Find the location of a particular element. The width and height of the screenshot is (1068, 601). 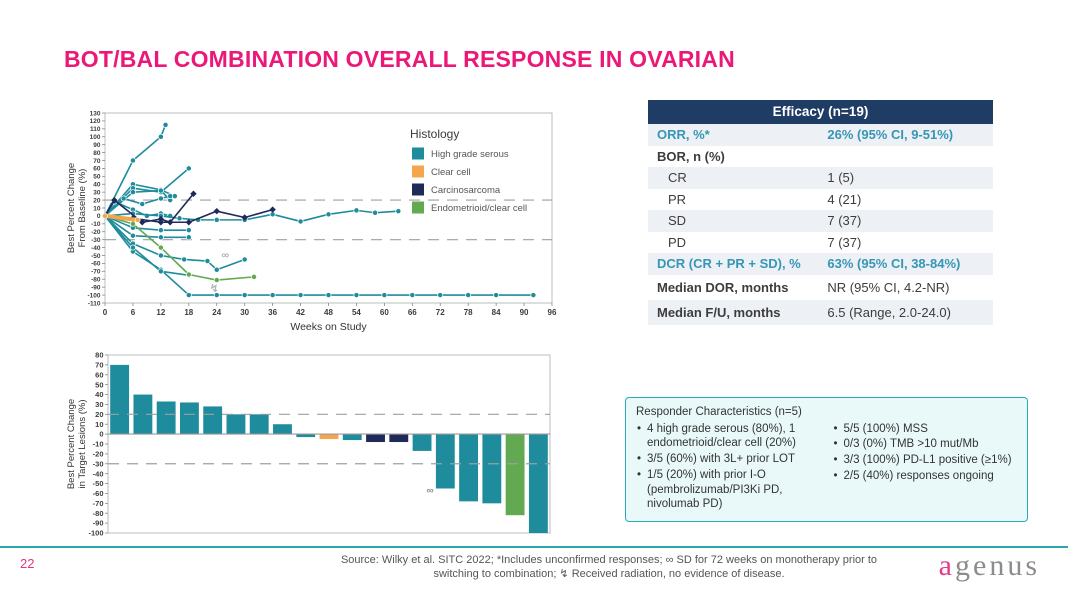

row-label: PD is located at coordinates (677, 242).